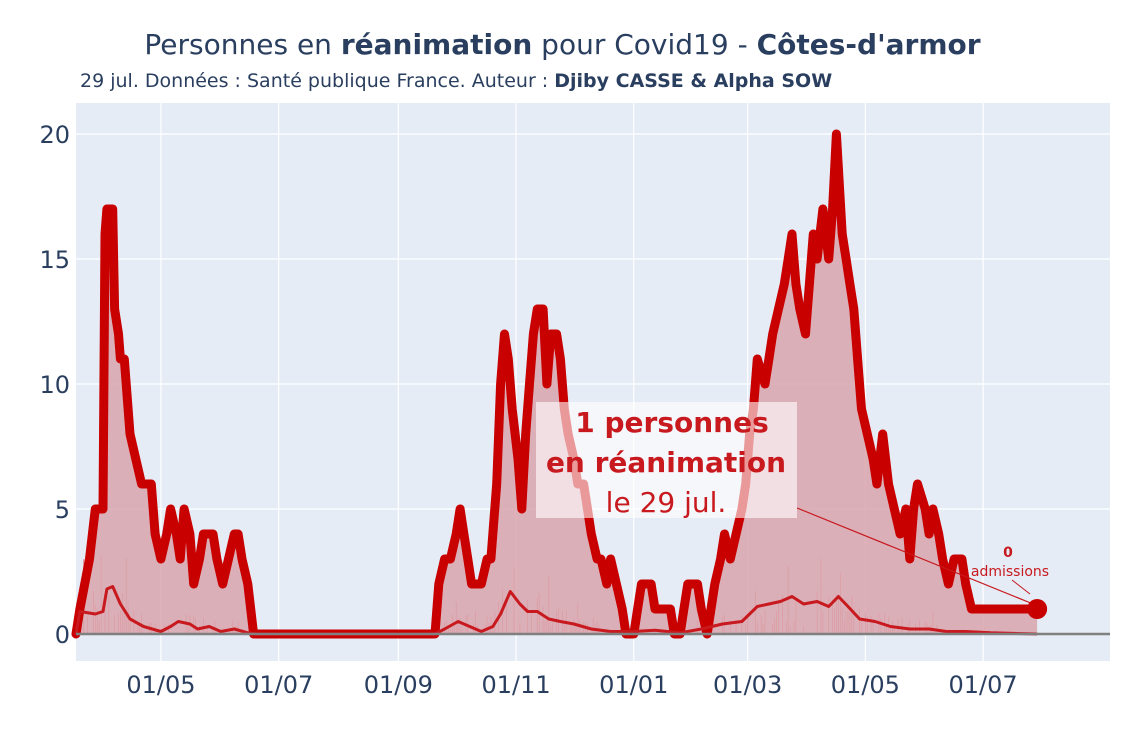 The image size is (1125, 750). Describe the element at coordinates (633, 685) in the screenshot. I see `x-tick-label: 01/01` at that location.